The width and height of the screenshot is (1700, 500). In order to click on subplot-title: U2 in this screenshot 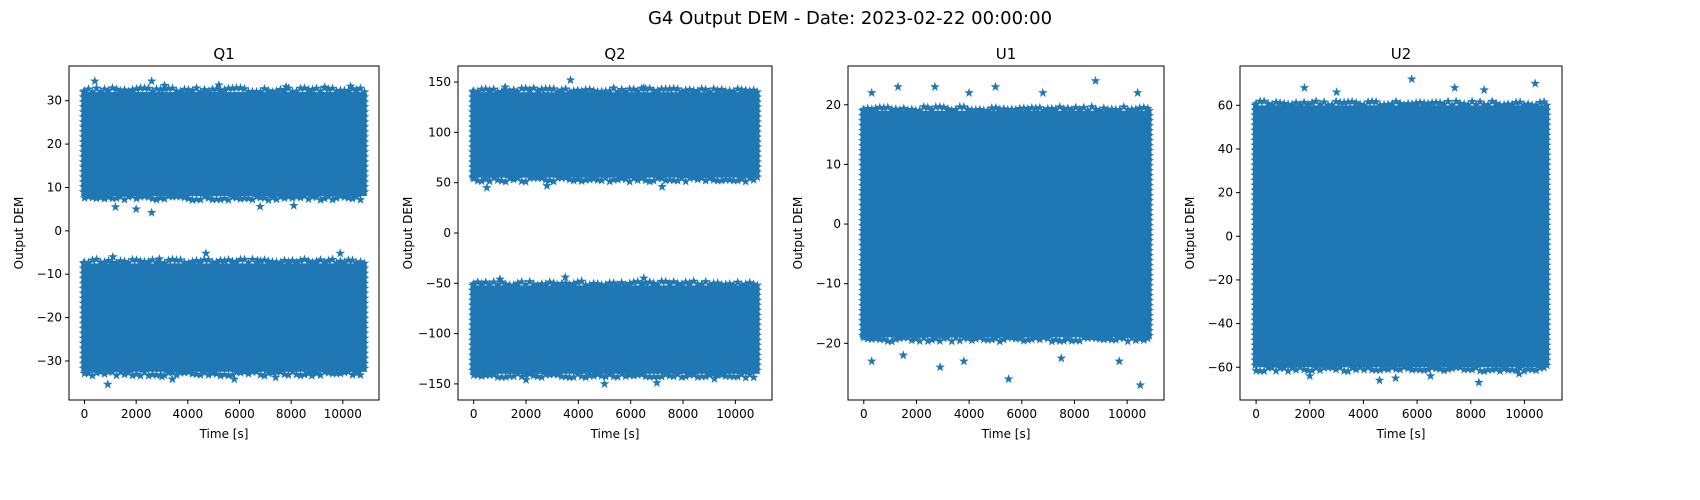, I will do `click(1401, 54)`.